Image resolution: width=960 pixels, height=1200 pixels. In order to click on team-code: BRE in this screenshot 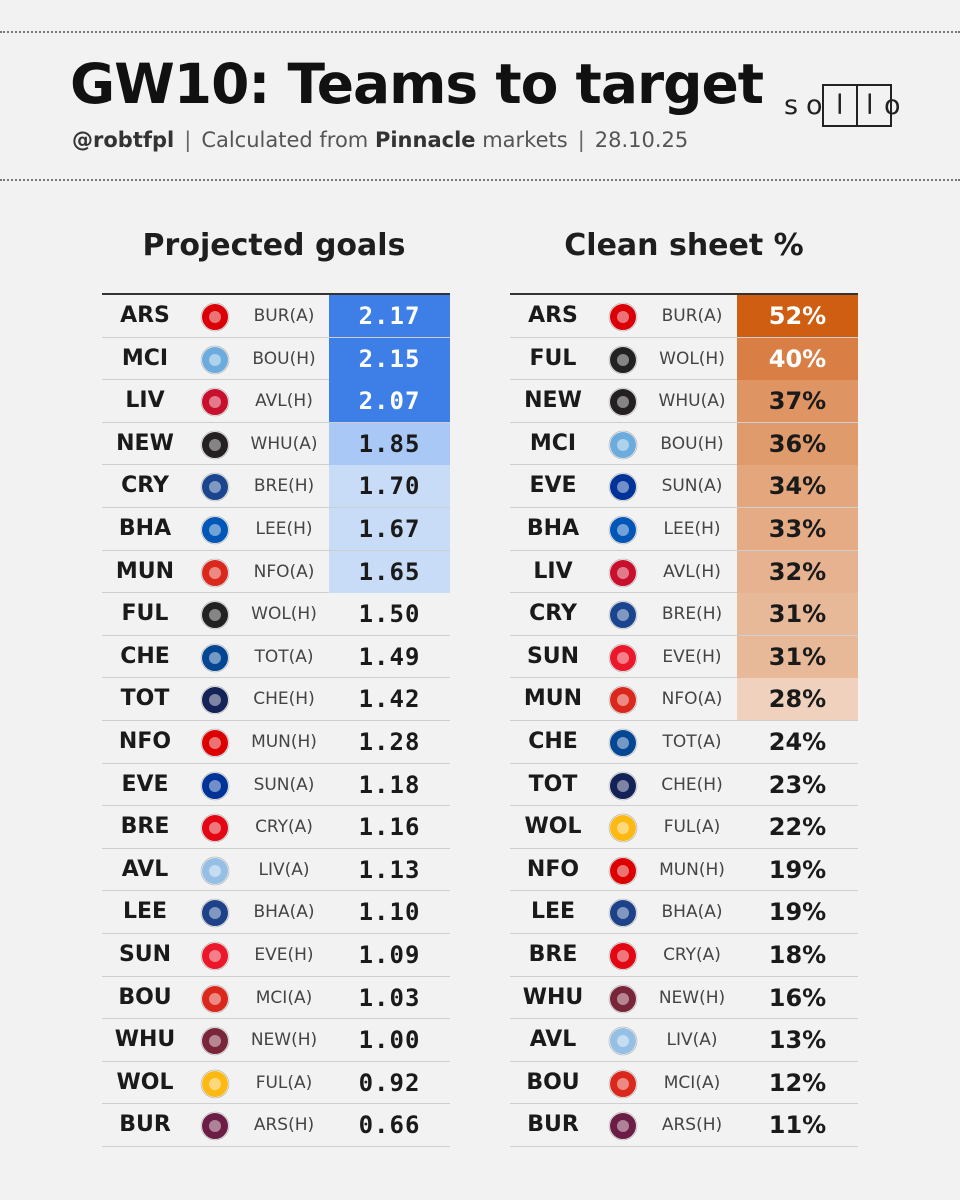, I will do `click(553, 954)`.